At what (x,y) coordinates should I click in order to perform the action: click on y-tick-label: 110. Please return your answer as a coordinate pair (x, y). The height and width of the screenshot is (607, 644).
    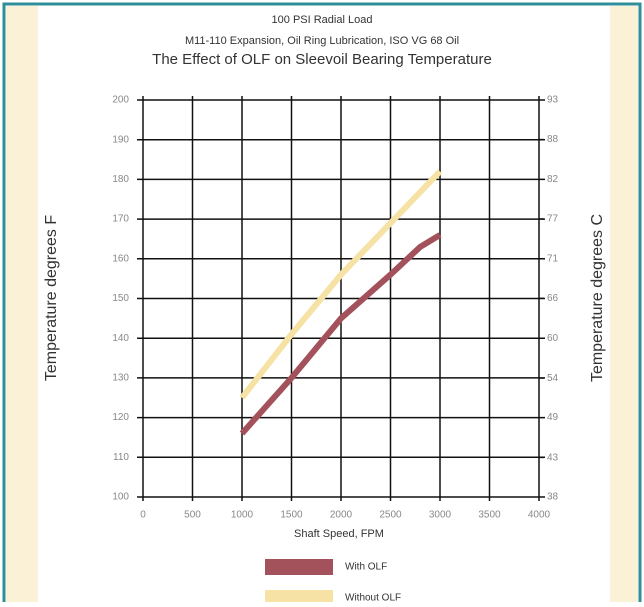
    Looking at the image, I should click on (121, 457).